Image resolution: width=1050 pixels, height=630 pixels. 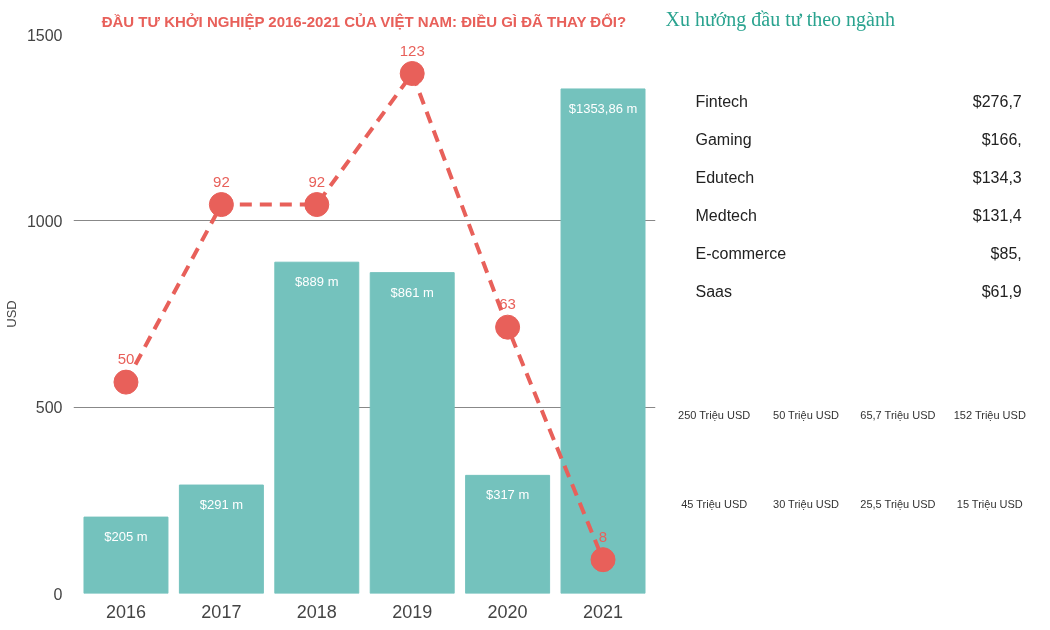 What do you see at coordinates (898, 414) in the screenshot?
I see `text: 65,7 Triệu USD` at bounding box center [898, 414].